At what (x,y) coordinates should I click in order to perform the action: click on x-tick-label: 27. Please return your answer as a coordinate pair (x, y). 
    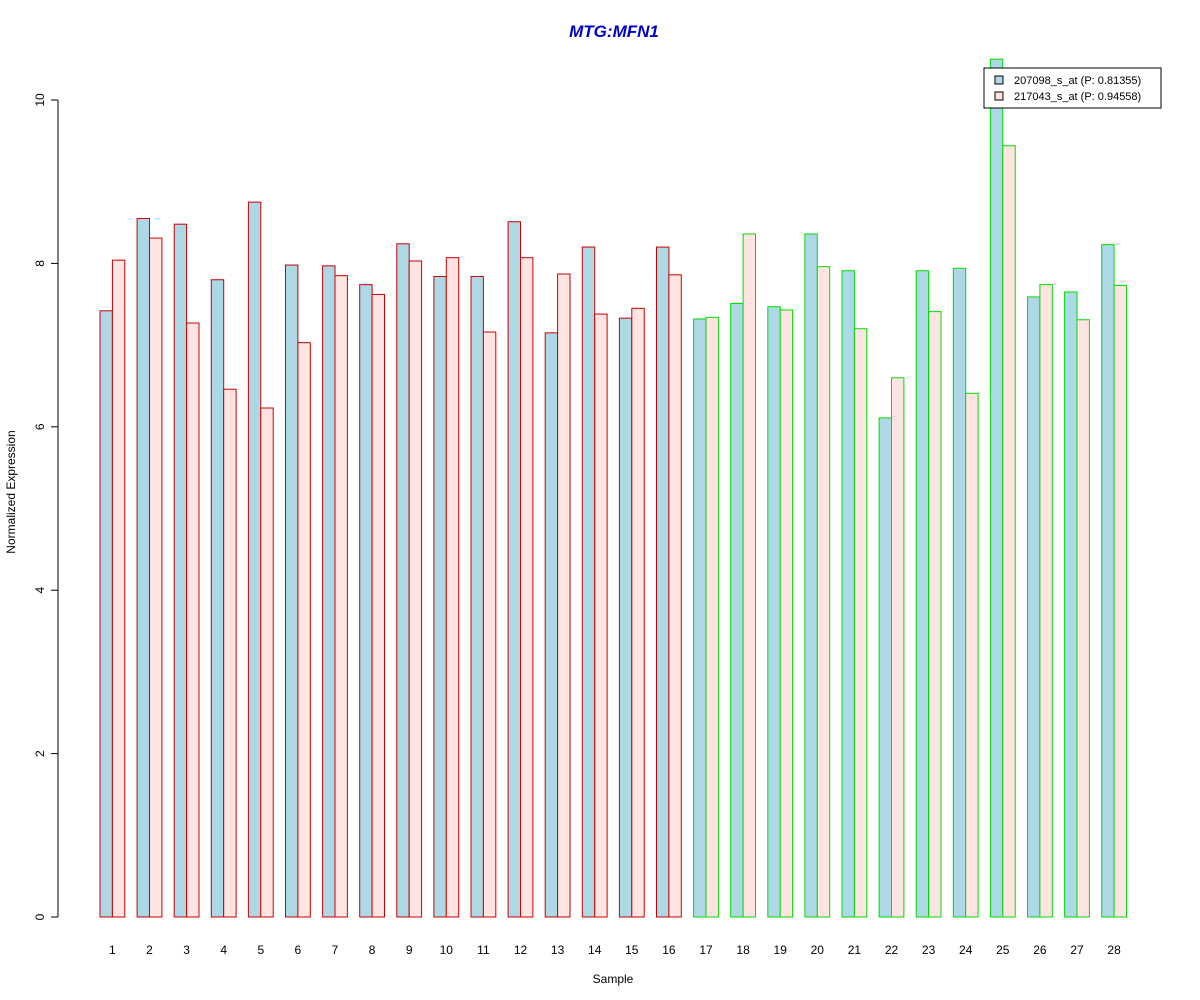
    Looking at the image, I should click on (1077, 950).